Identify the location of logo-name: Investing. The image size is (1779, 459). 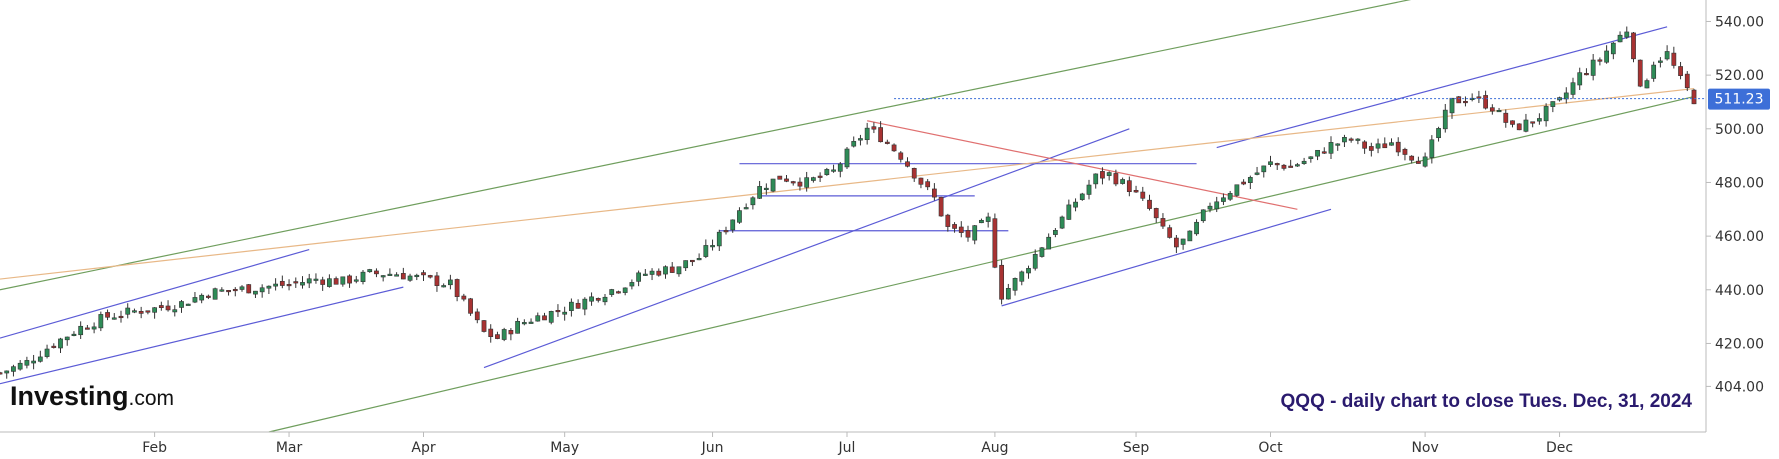
(69, 396).